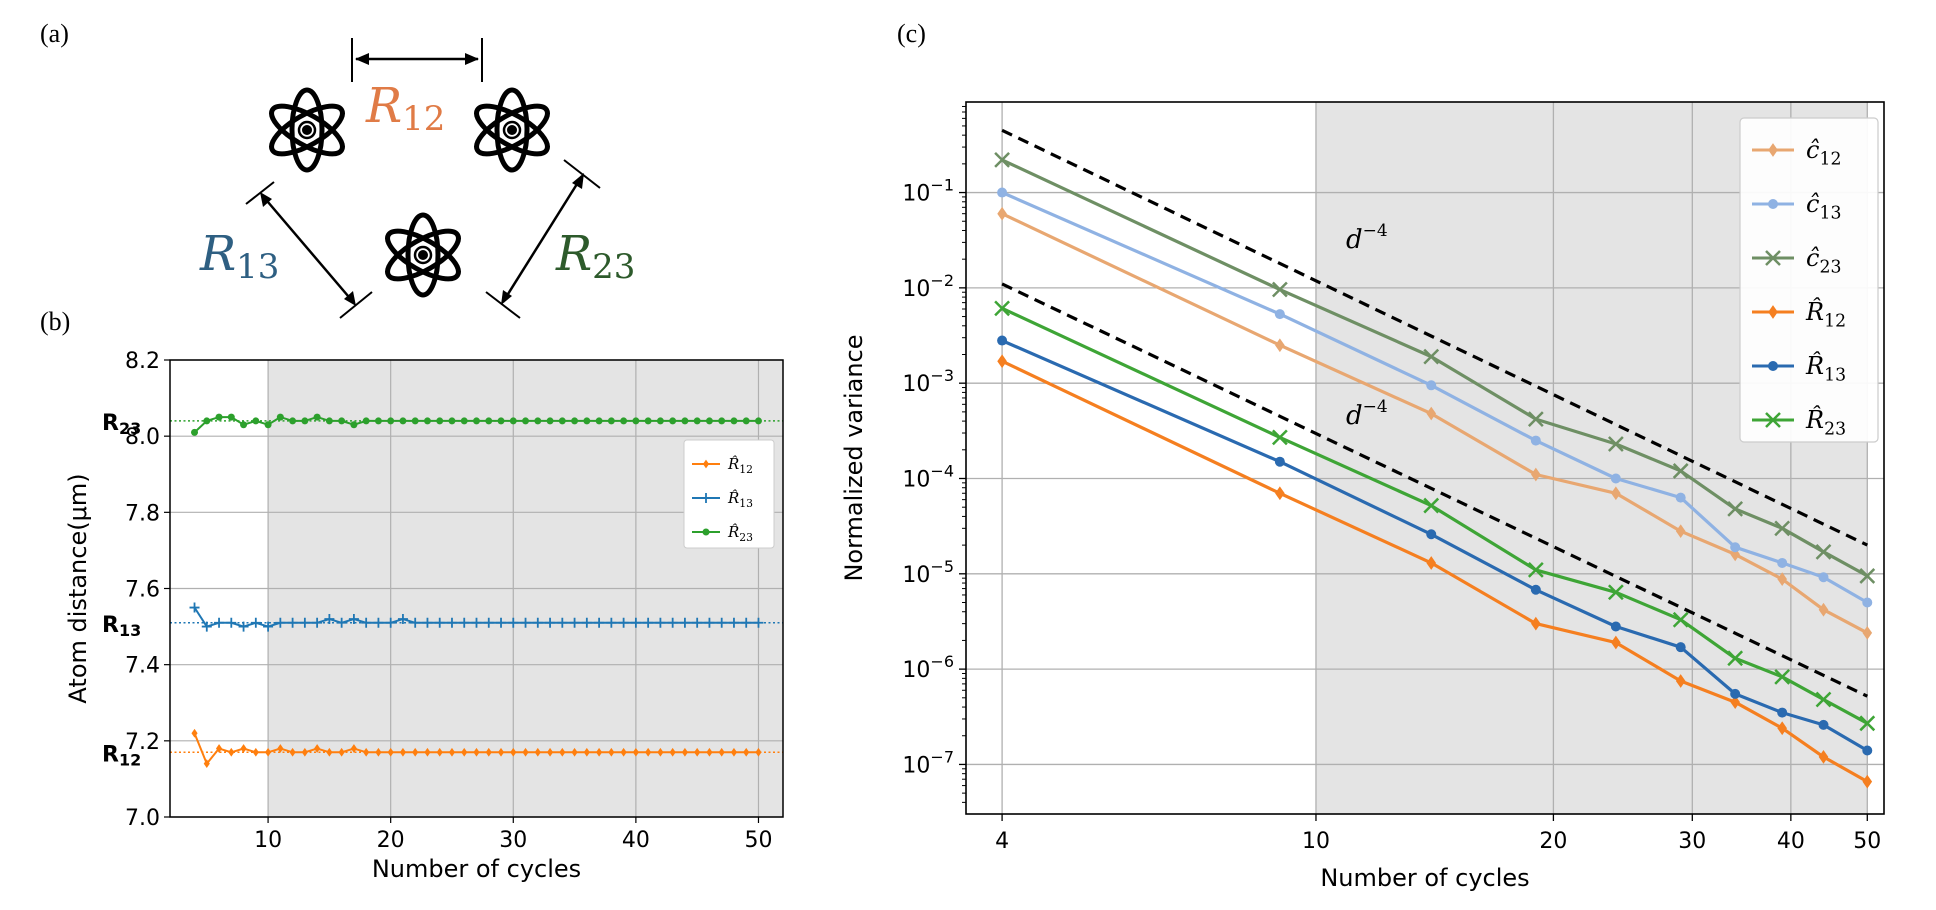 The width and height of the screenshot is (1936, 910). I want to click on legend-label: R̂13, so click(1825, 369).